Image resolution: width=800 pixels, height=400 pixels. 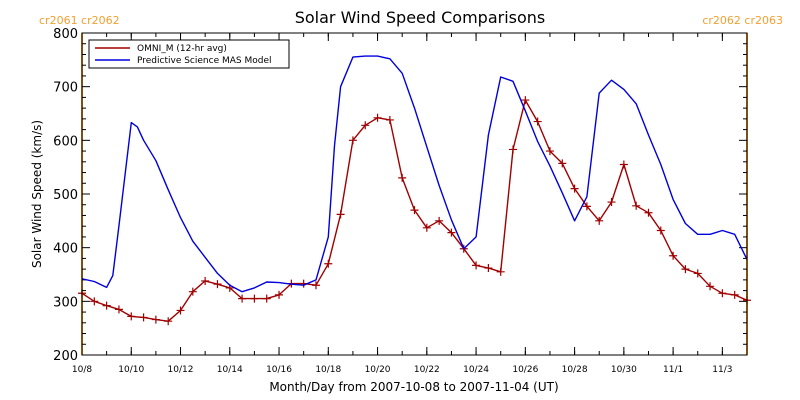 What do you see at coordinates (65, 195) in the screenshot?
I see `y-tick-label: 500` at bounding box center [65, 195].